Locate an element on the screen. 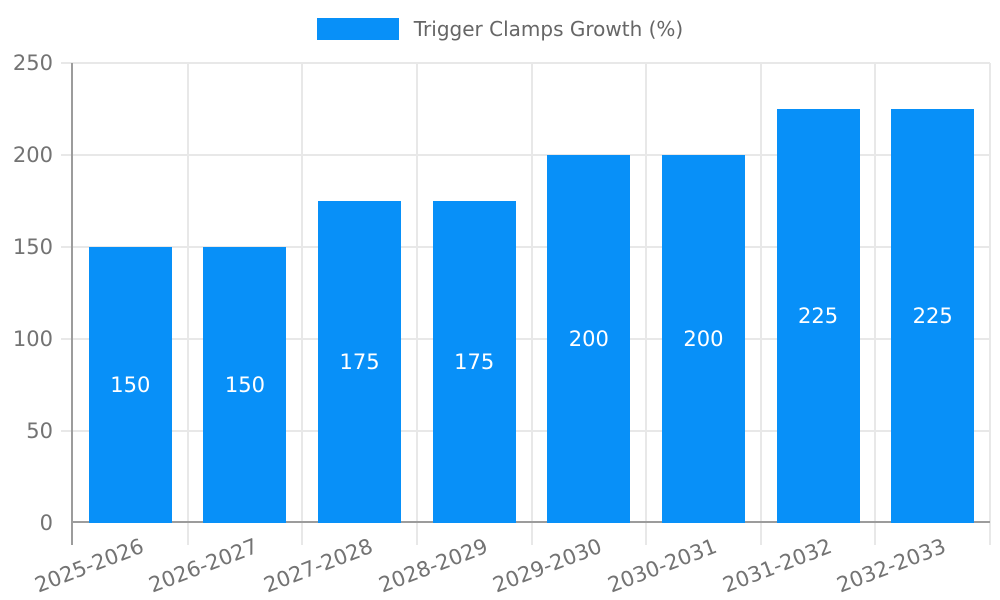  x-tick-label: 2026-2027 is located at coordinates (204, 566).